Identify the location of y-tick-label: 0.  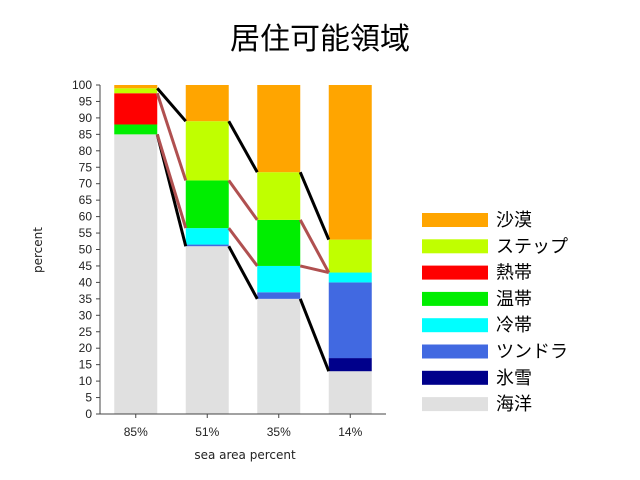
(88, 414).